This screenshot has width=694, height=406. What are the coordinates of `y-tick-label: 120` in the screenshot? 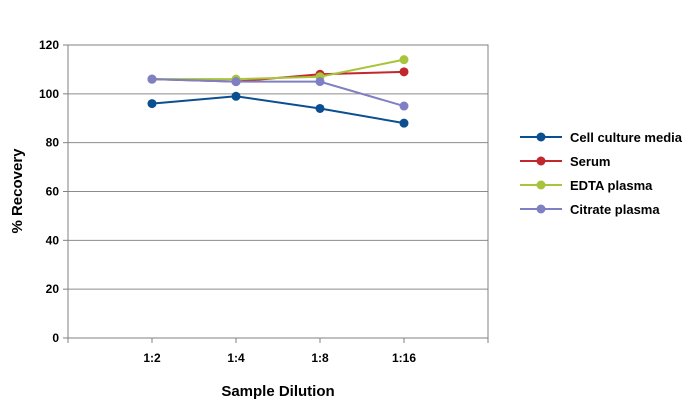 It's located at (49, 45).